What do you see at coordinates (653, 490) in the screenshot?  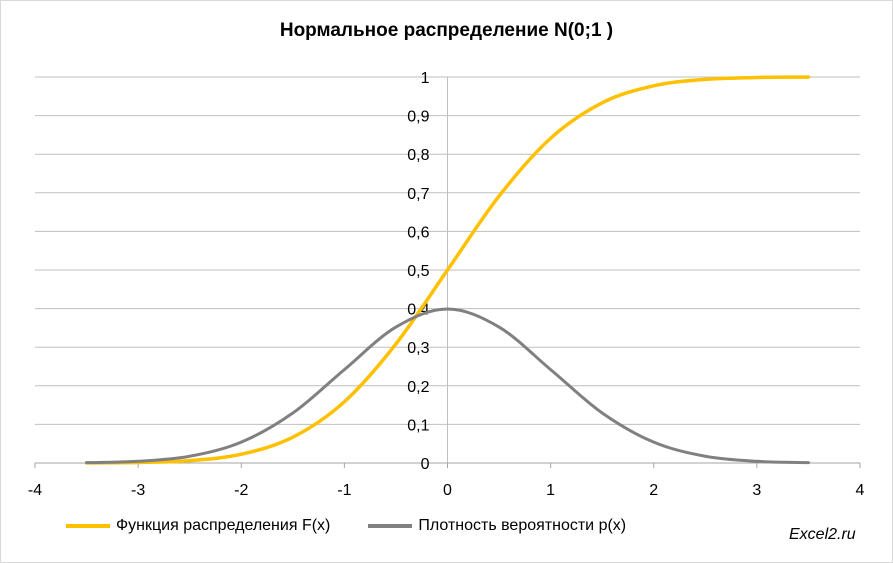 I see `x-tick-label: 2` at bounding box center [653, 490].